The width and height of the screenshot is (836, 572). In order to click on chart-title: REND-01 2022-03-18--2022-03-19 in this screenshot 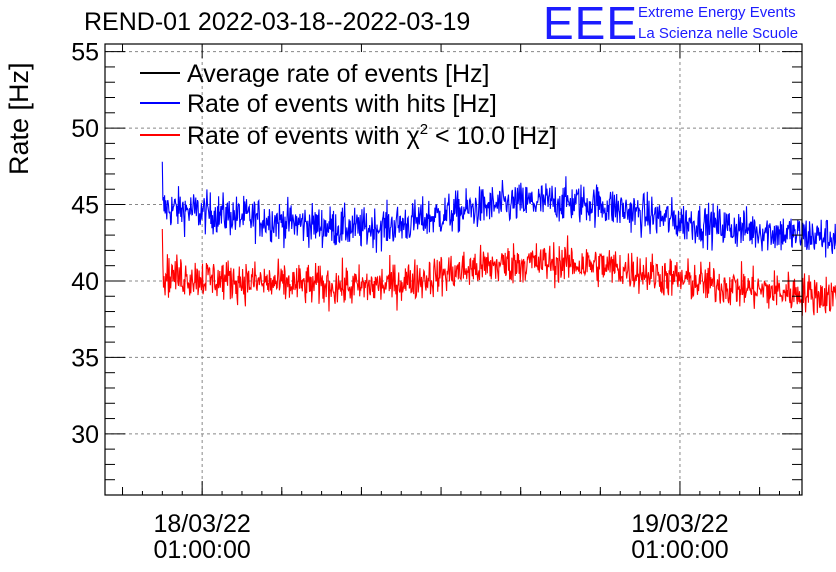, I will do `click(277, 22)`.